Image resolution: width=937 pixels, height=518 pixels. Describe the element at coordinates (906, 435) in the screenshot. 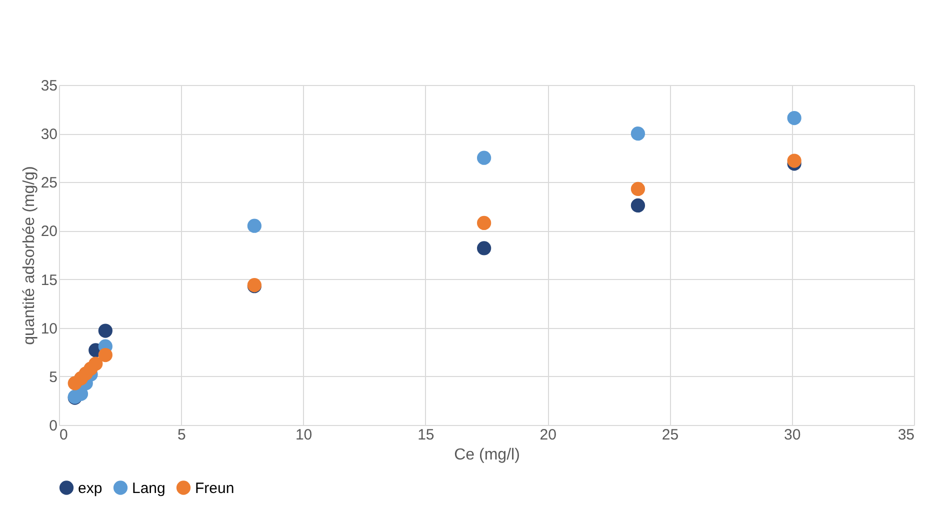

I see `x-tick-label: 35` at that location.